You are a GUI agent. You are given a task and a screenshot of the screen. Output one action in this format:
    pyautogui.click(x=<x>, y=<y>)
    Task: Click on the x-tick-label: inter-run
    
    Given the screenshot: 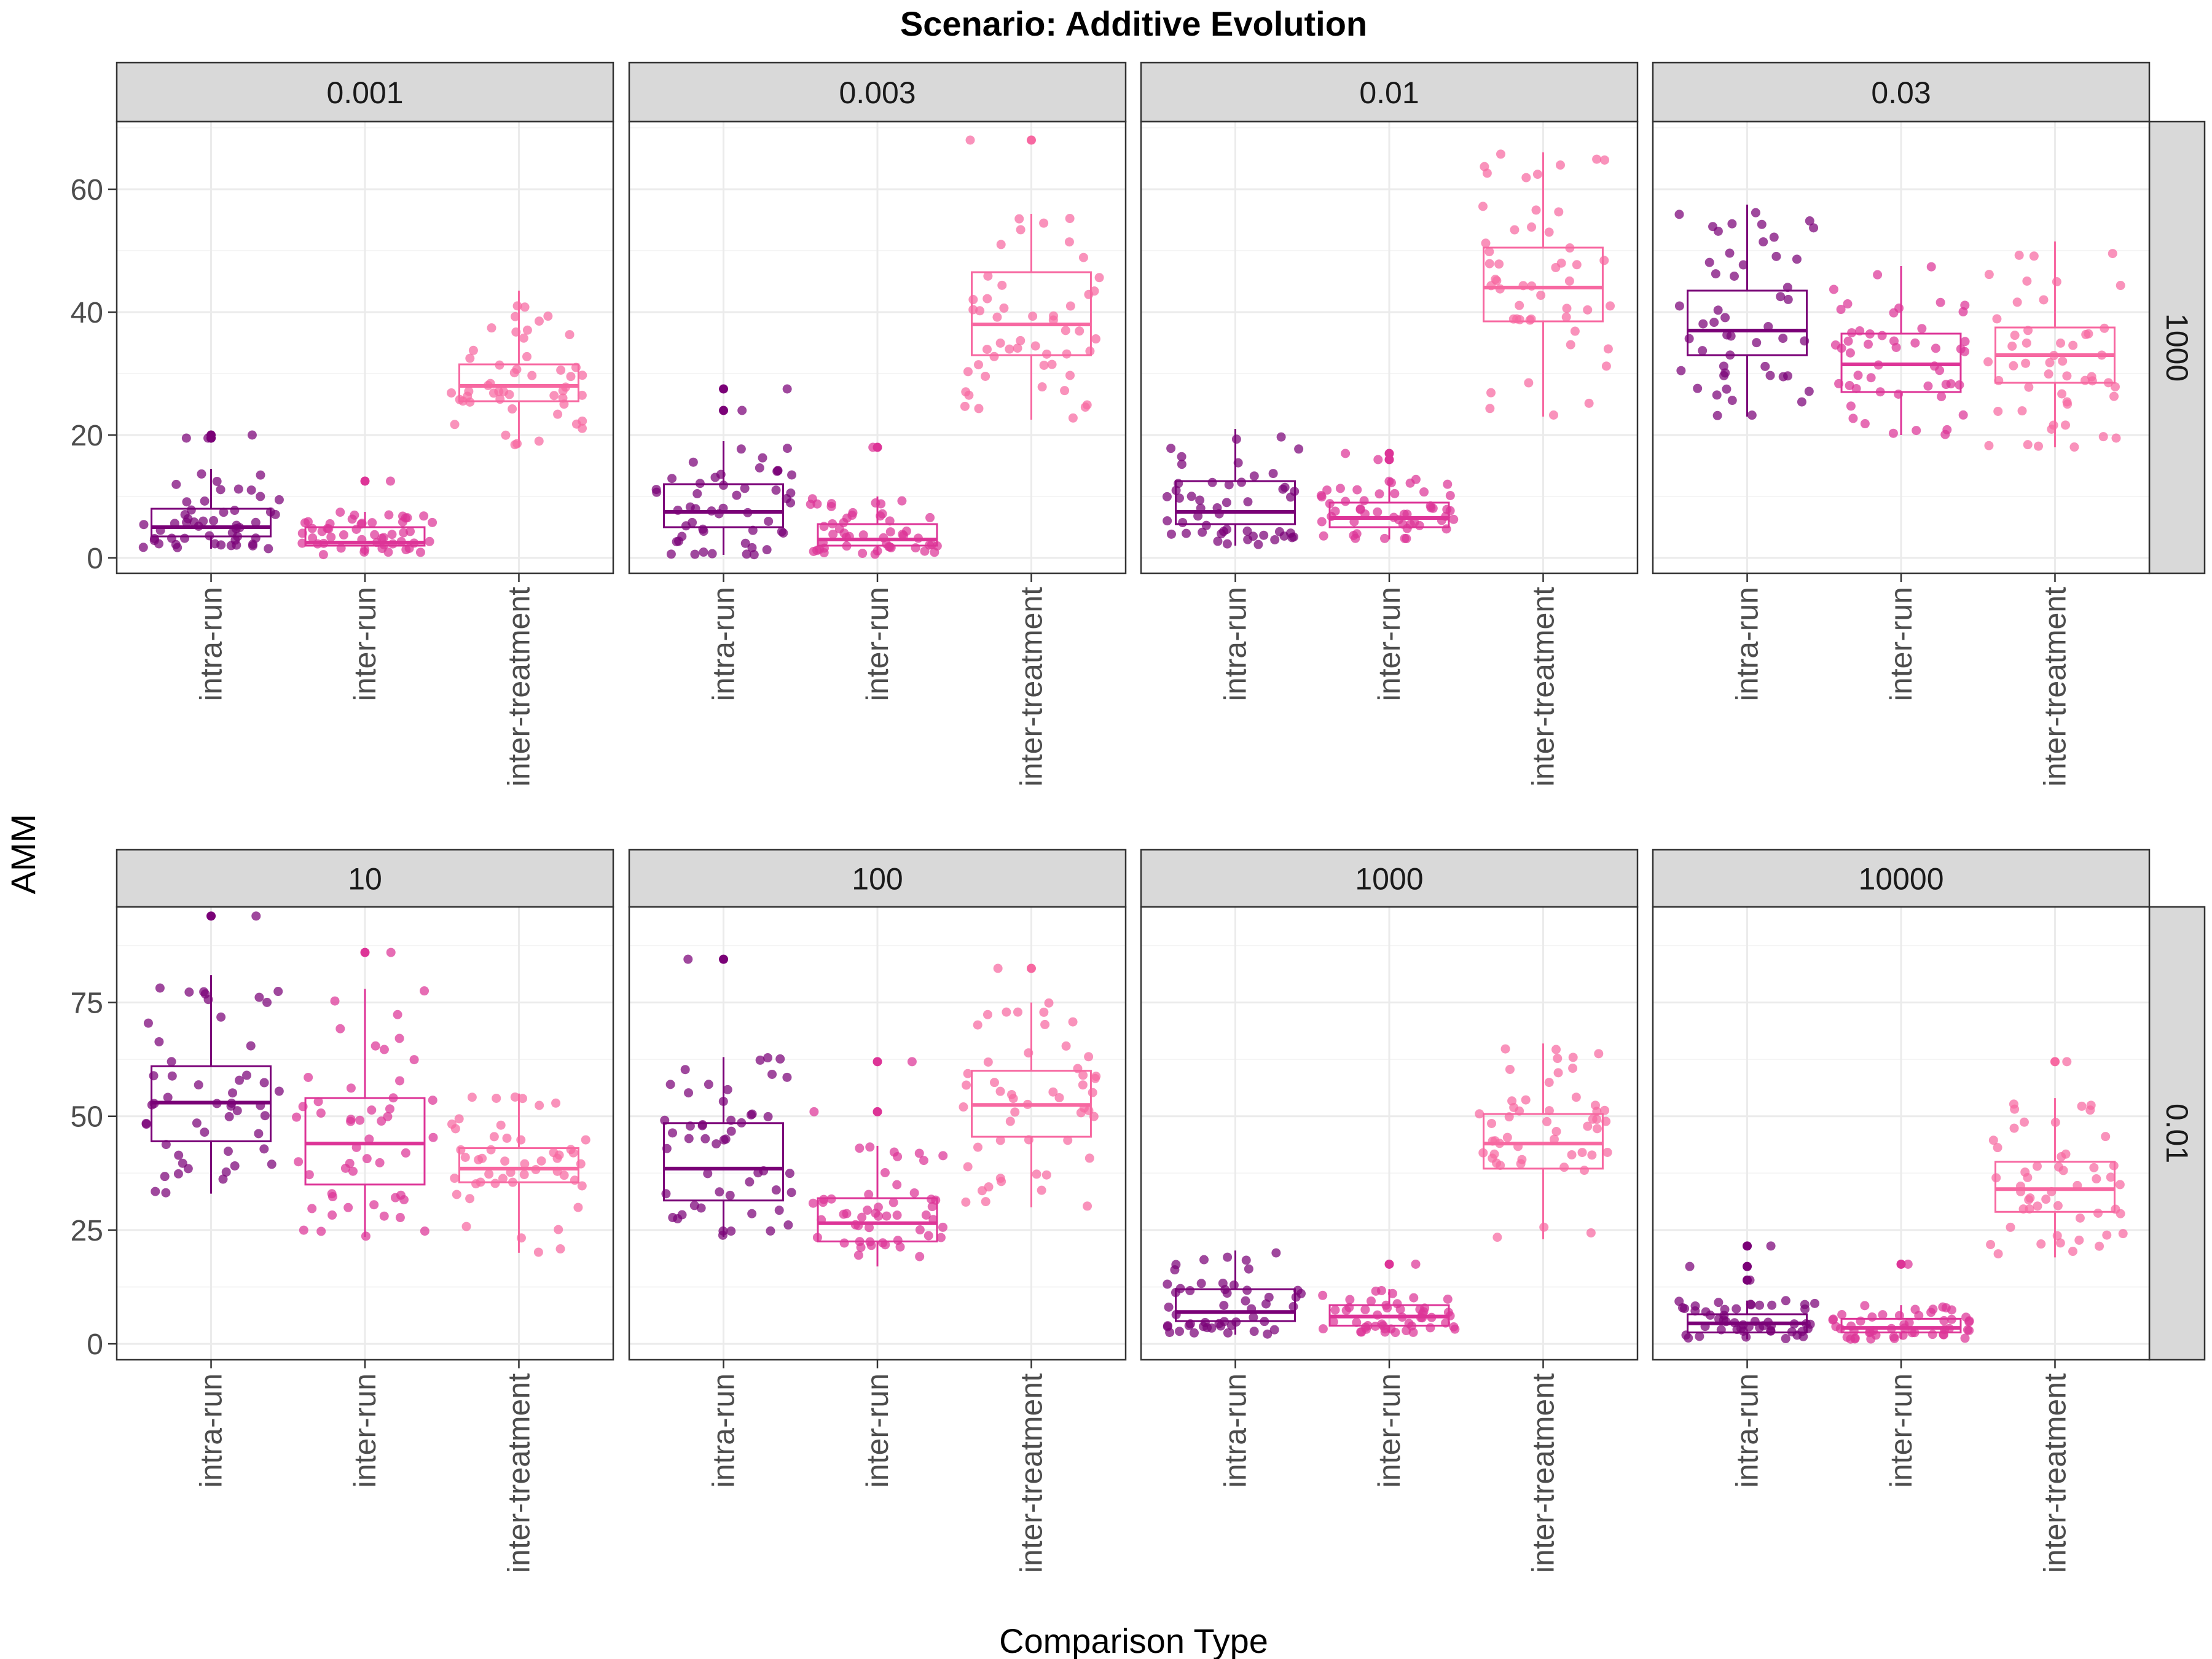 What is the action you would take?
    pyautogui.click(x=365, y=1430)
    